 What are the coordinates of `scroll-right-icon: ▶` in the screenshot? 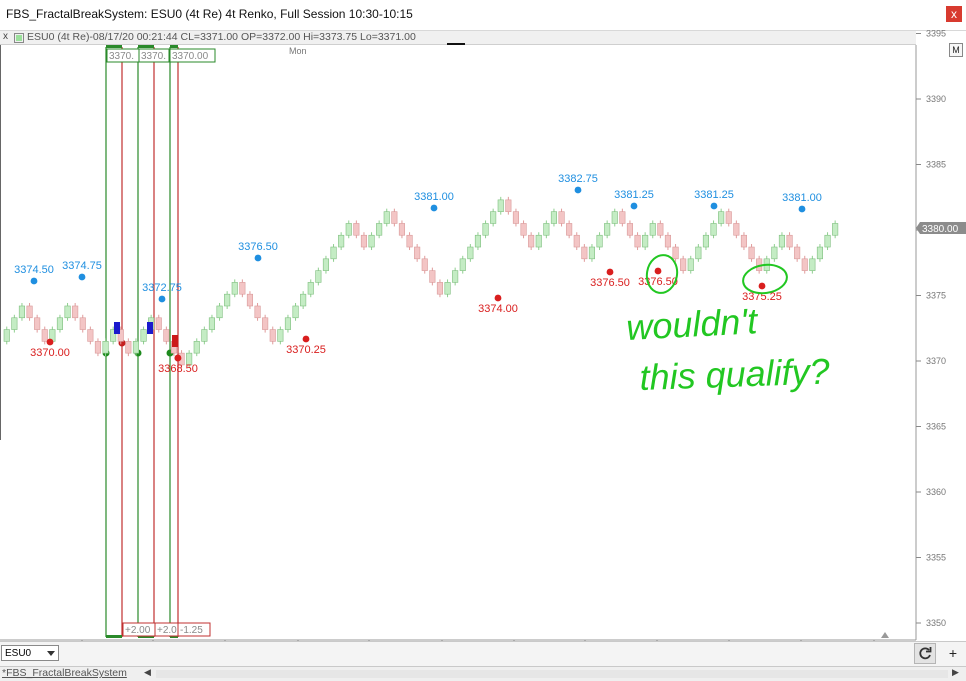 It's located at (955, 672).